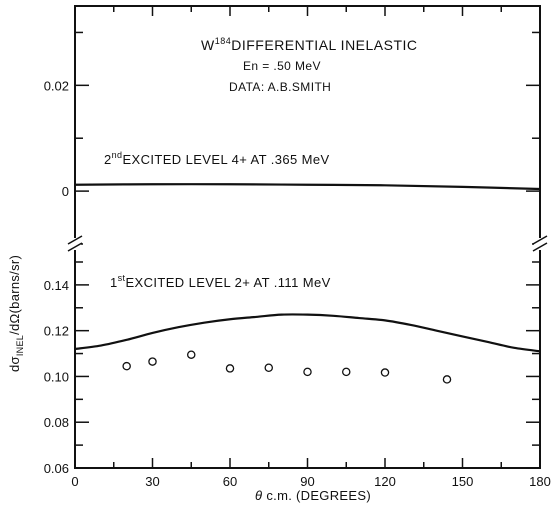 The image size is (553, 510). I want to click on x-tick-label: 0, so click(74, 481).